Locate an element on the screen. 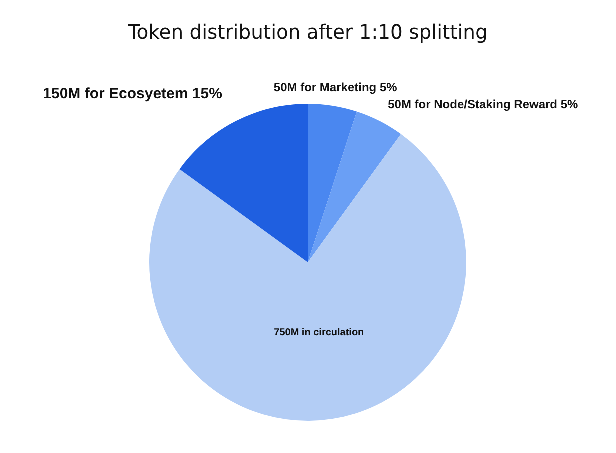 The height and width of the screenshot is (453, 616). slice-label: 50M for Marketing 5% is located at coordinates (336, 87).